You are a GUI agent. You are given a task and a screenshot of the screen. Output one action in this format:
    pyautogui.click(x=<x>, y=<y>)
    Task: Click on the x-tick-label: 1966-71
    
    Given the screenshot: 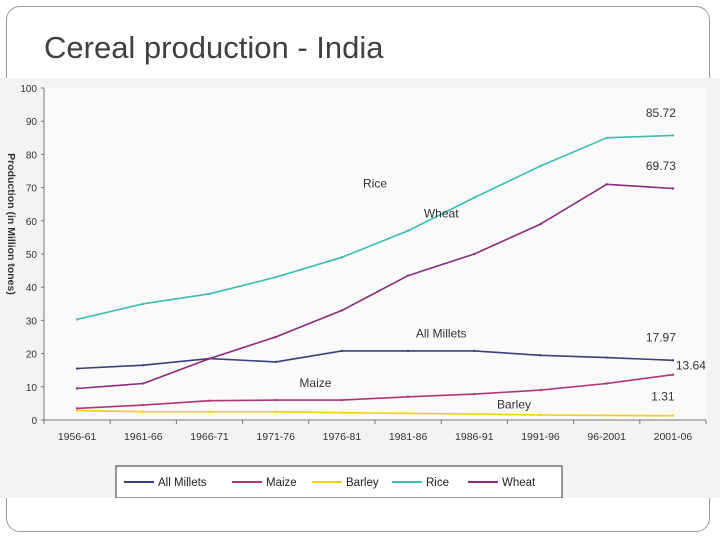 What is the action you would take?
    pyautogui.click(x=209, y=437)
    